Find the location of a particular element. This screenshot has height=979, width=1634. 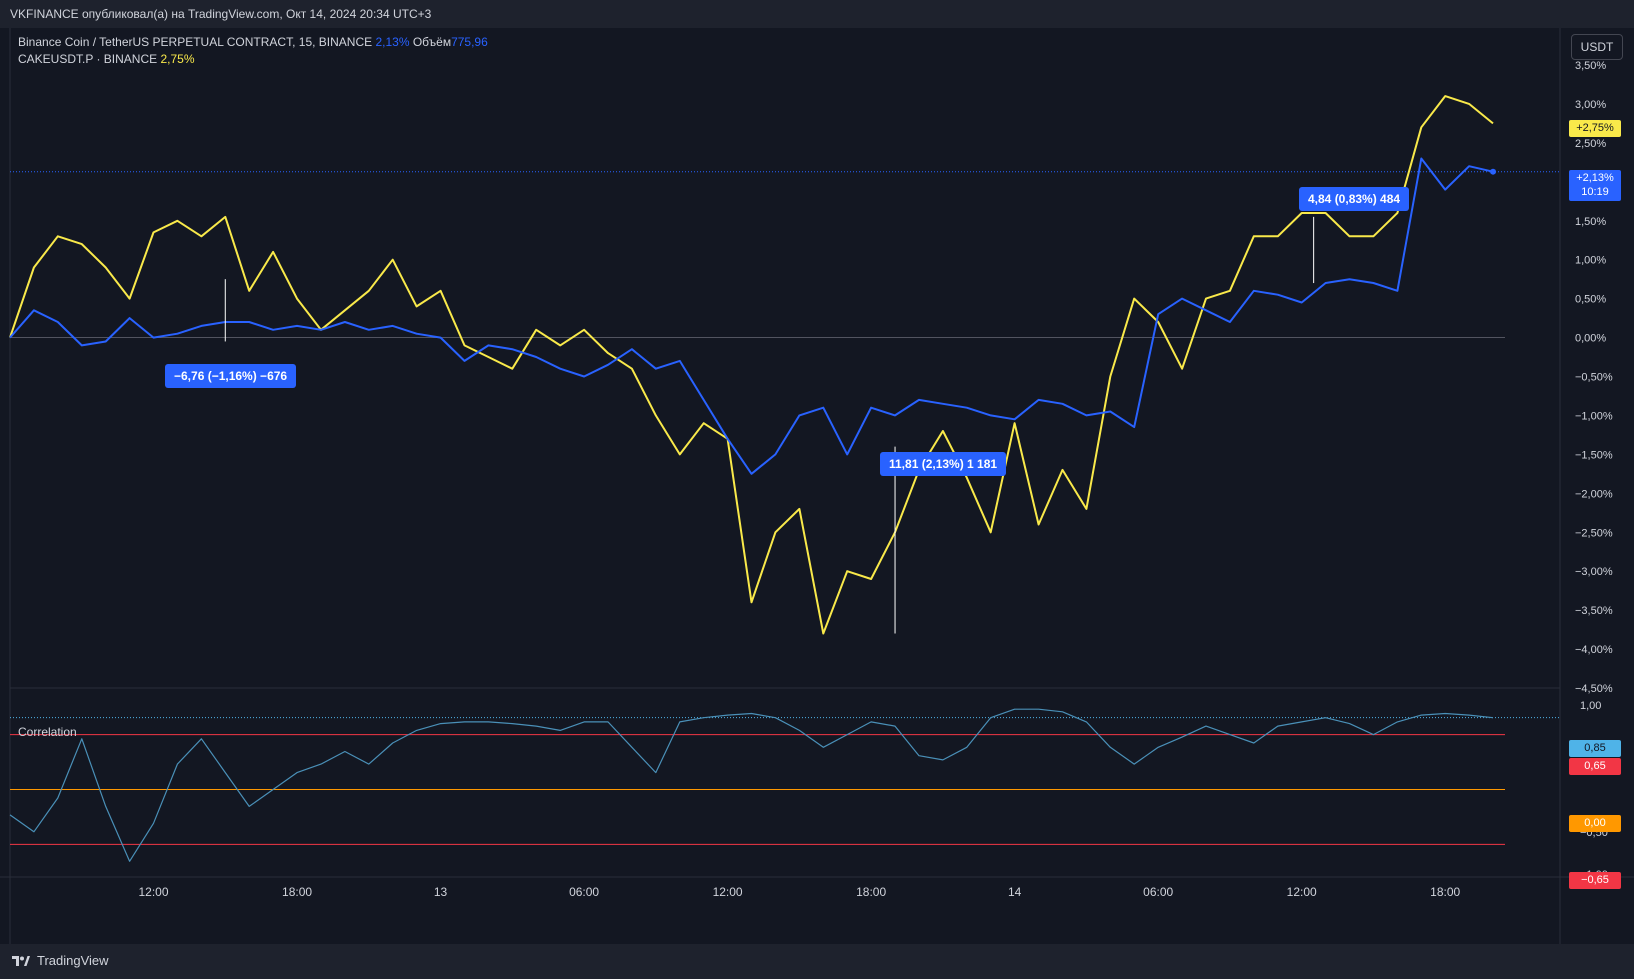

correlation-series-line is located at coordinates (751, 785).